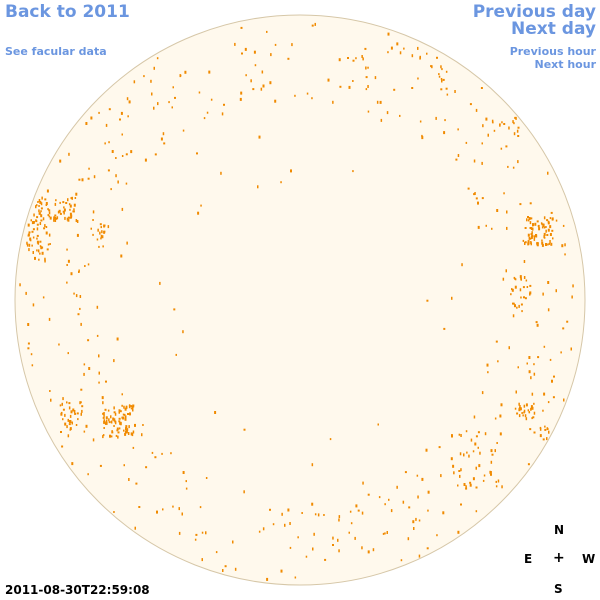 Image resolution: width=600 pixels, height=600 pixels. What do you see at coordinates (553, 29) in the screenshot?
I see `next-day-link: Next day` at bounding box center [553, 29].